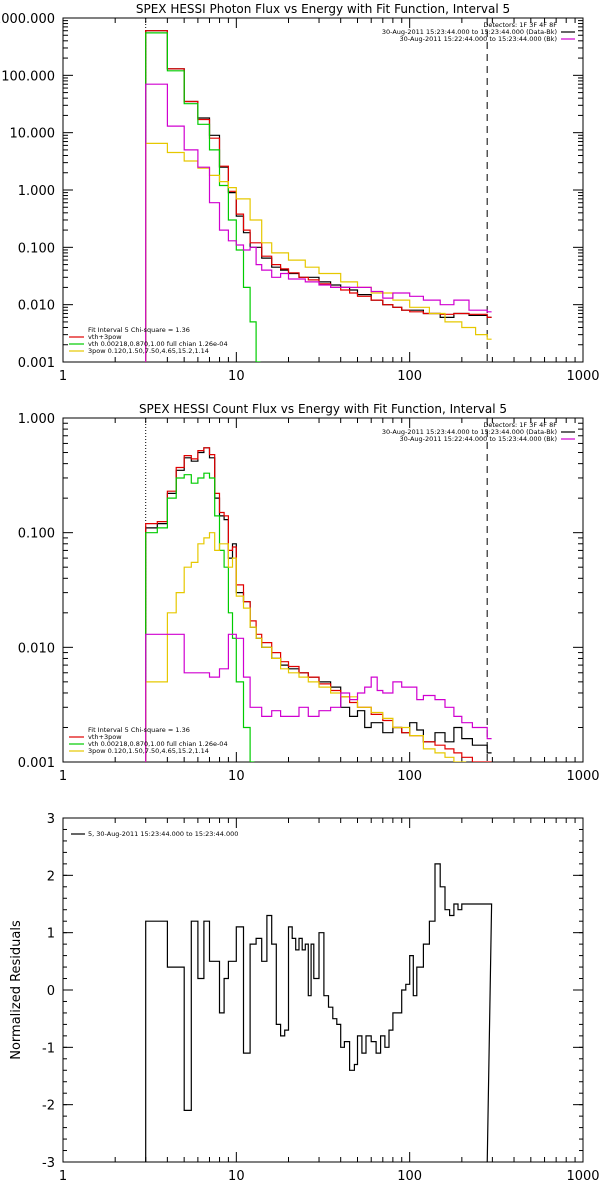  What do you see at coordinates (48, 1163) in the screenshot?
I see `y-tick-label: -3` at bounding box center [48, 1163].